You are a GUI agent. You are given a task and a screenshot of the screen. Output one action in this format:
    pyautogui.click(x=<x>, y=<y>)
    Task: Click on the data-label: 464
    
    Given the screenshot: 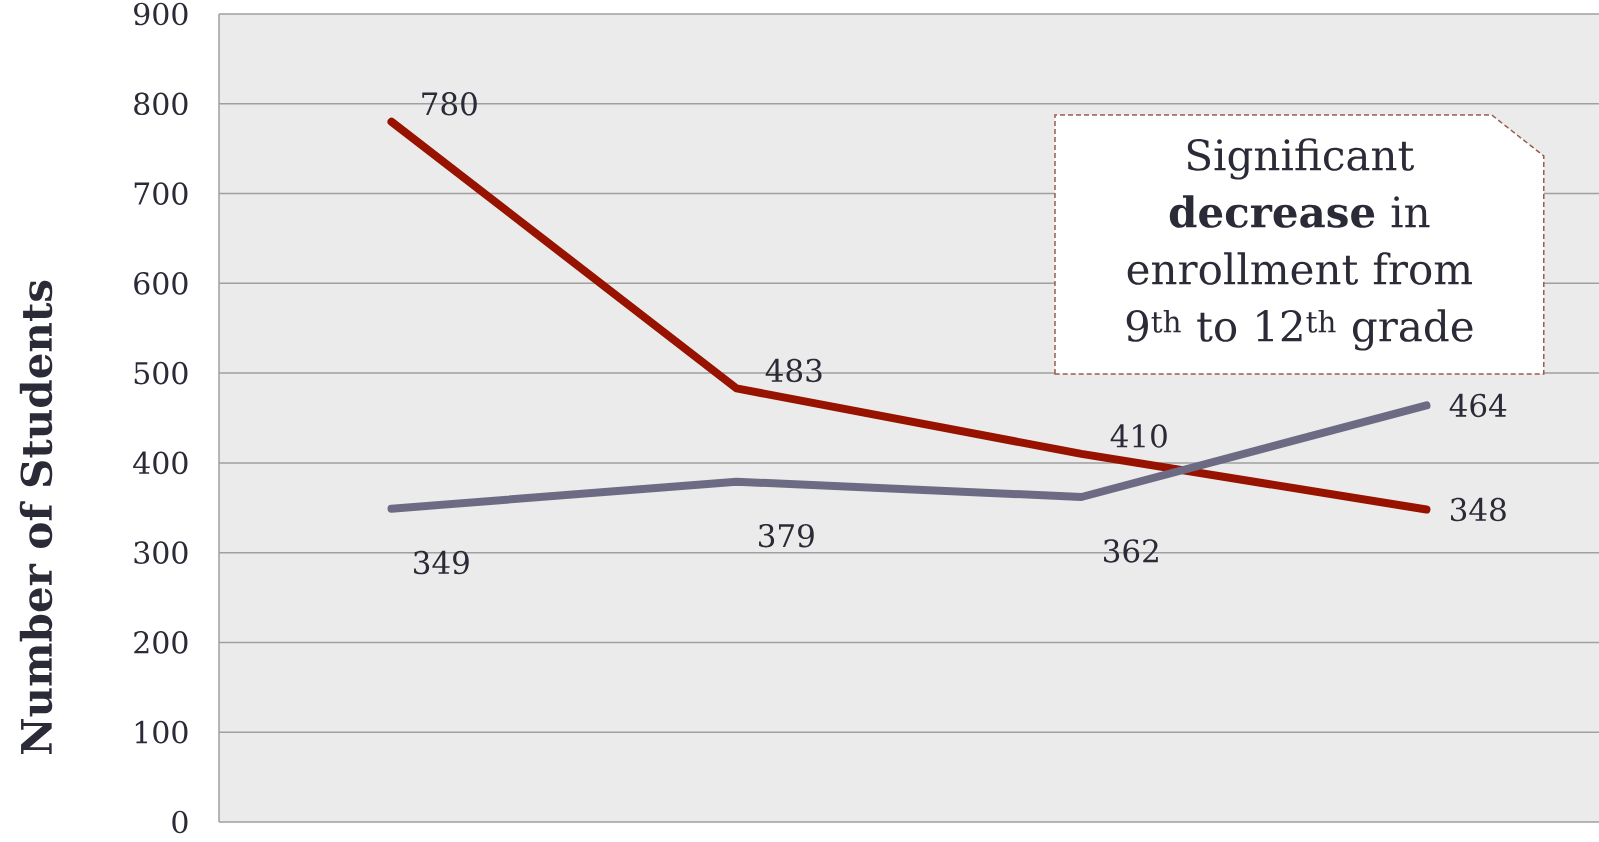 What is the action you would take?
    pyautogui.click(x=1478, y=405)
    